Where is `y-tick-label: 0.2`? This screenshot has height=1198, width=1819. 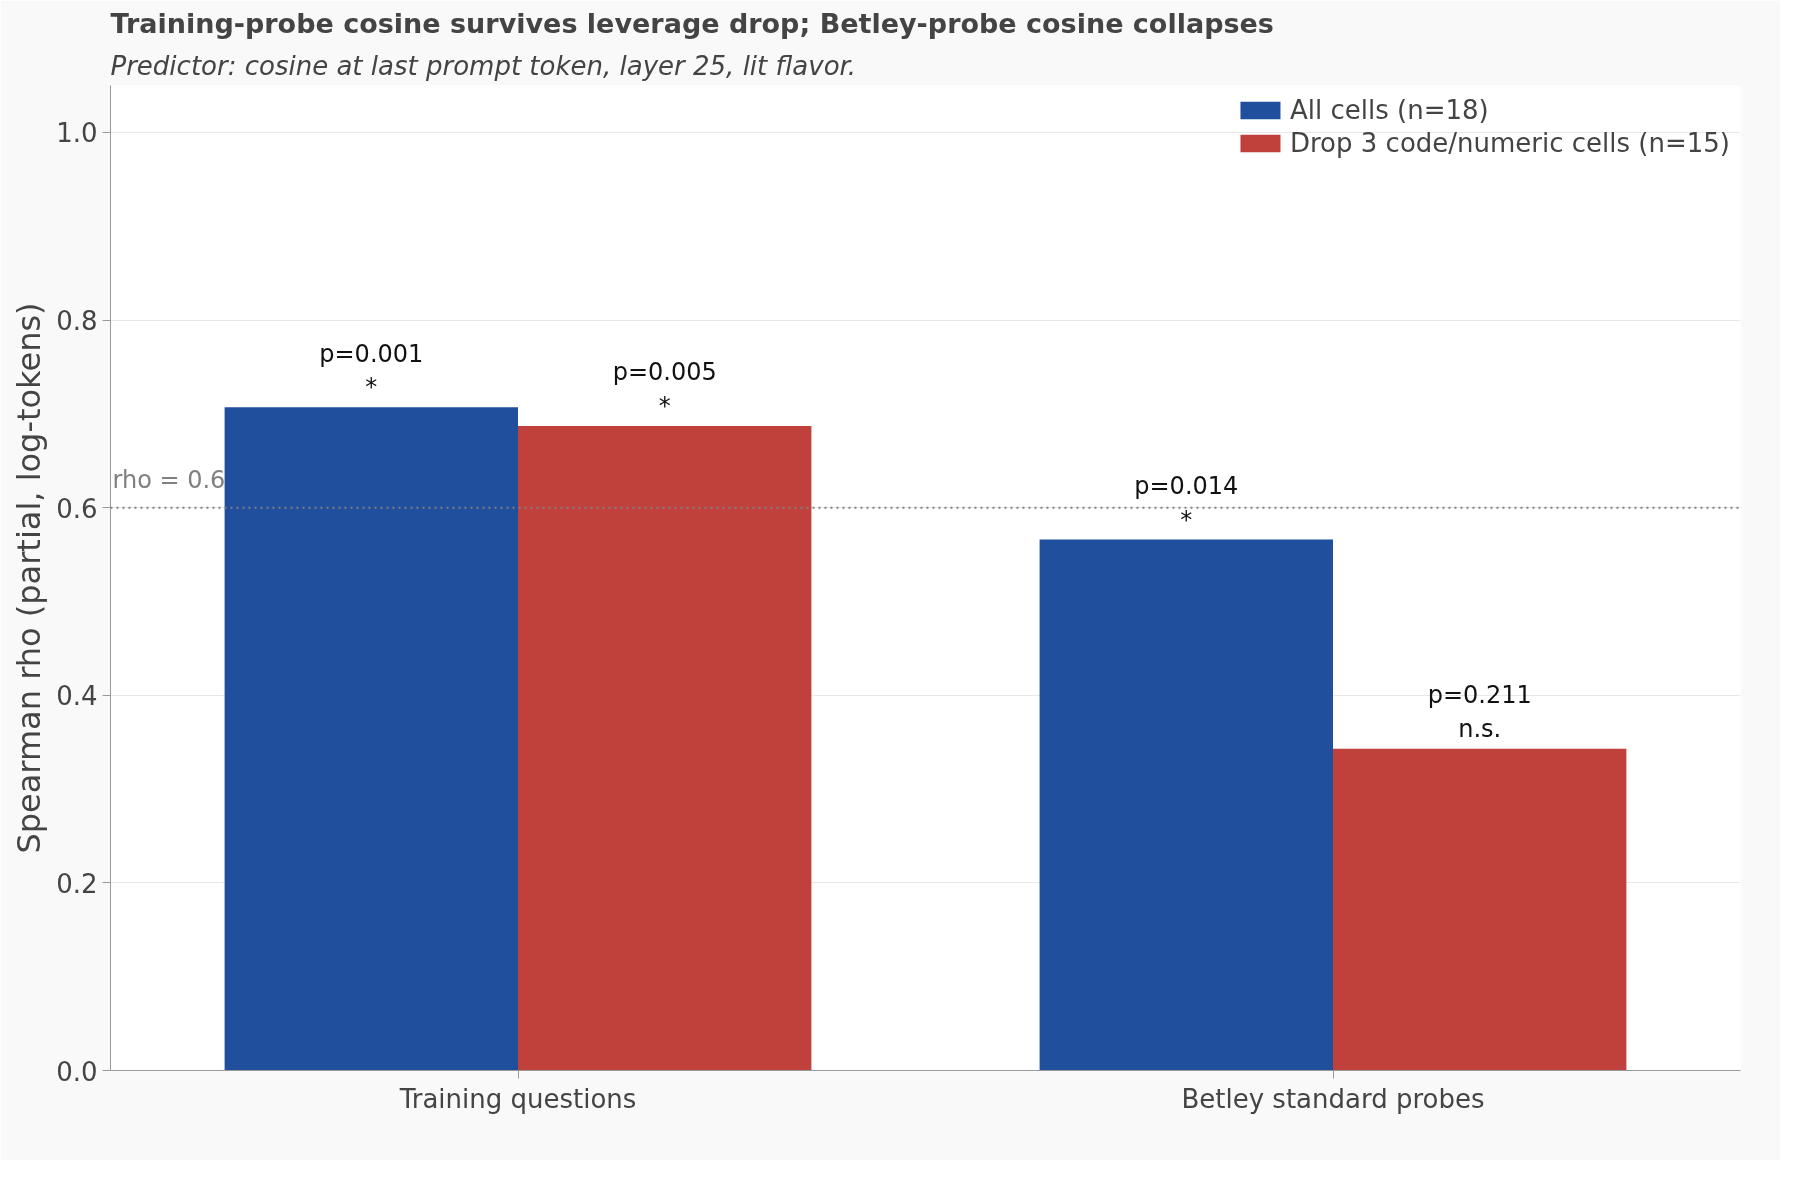
y-tick-label: 0.2 is located at coordinates (77, 883).